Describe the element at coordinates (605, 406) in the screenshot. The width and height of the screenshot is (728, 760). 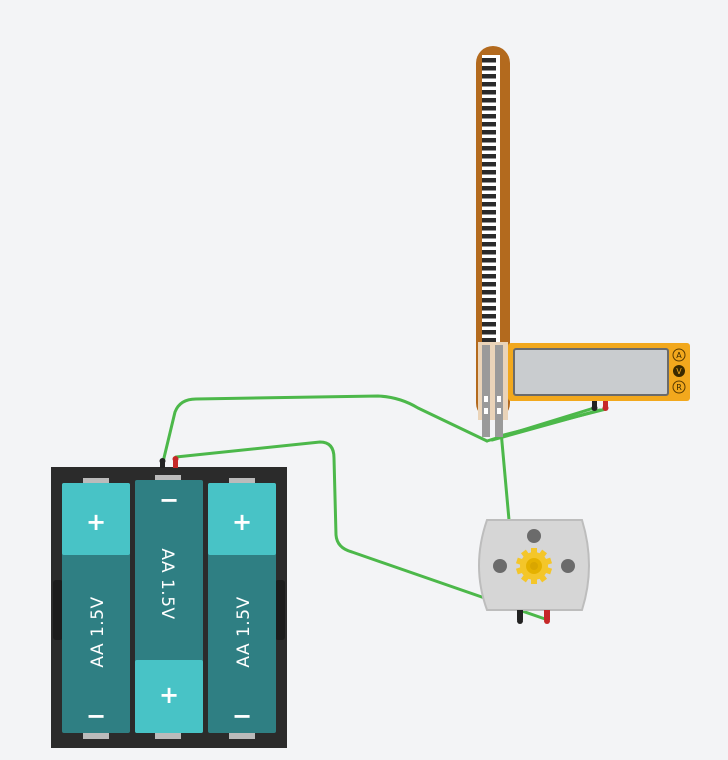
I see `multimeter-probe-red` at that location.